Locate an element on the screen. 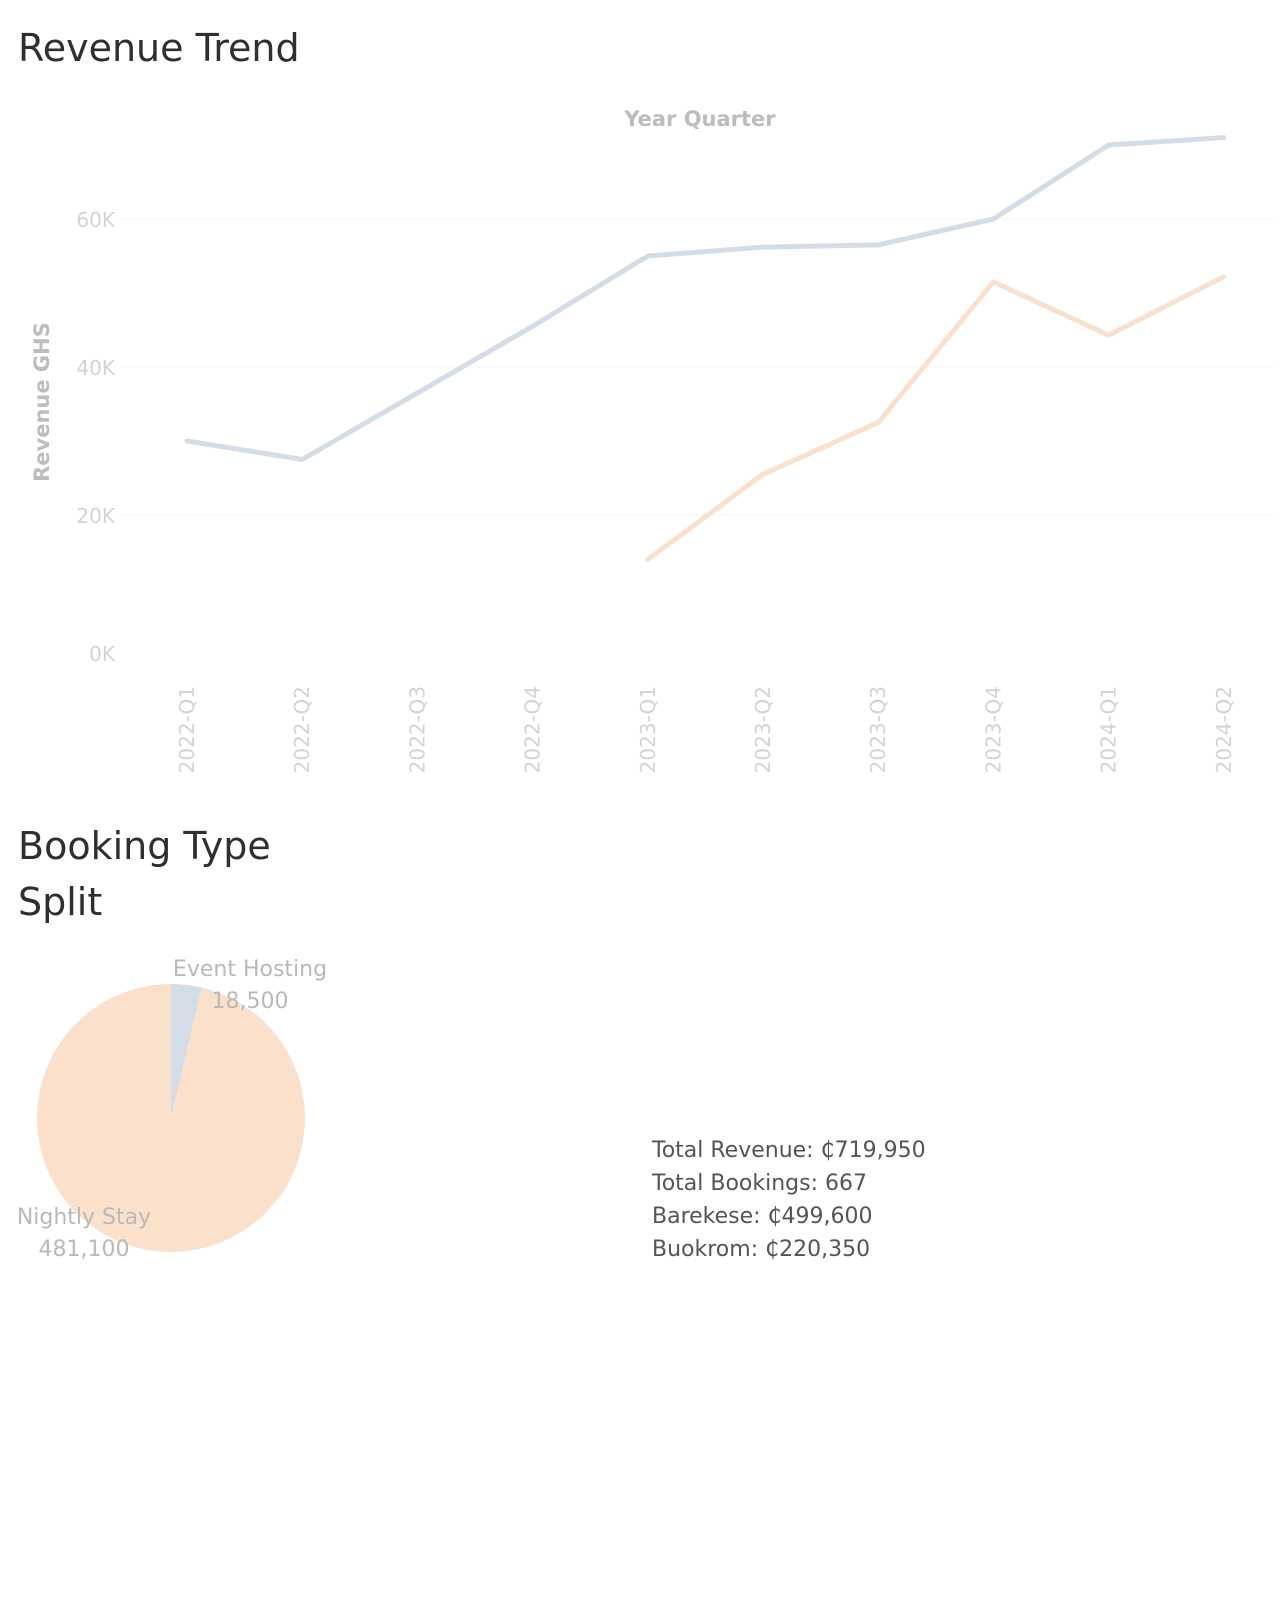  x-tick-label: 2024-Q1 is located at coordinates (1109, 729).